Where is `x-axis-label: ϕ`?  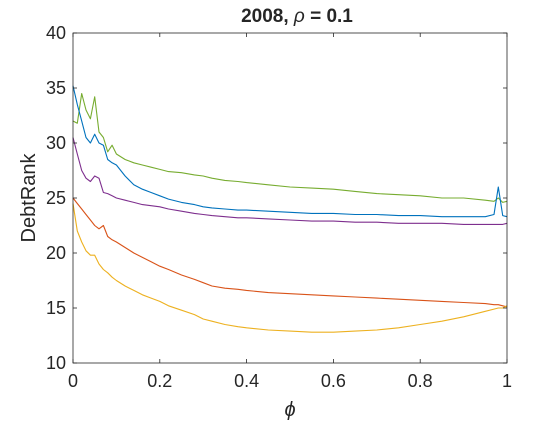 x-axis-label: ϕ is located at coordinates (289, 409).